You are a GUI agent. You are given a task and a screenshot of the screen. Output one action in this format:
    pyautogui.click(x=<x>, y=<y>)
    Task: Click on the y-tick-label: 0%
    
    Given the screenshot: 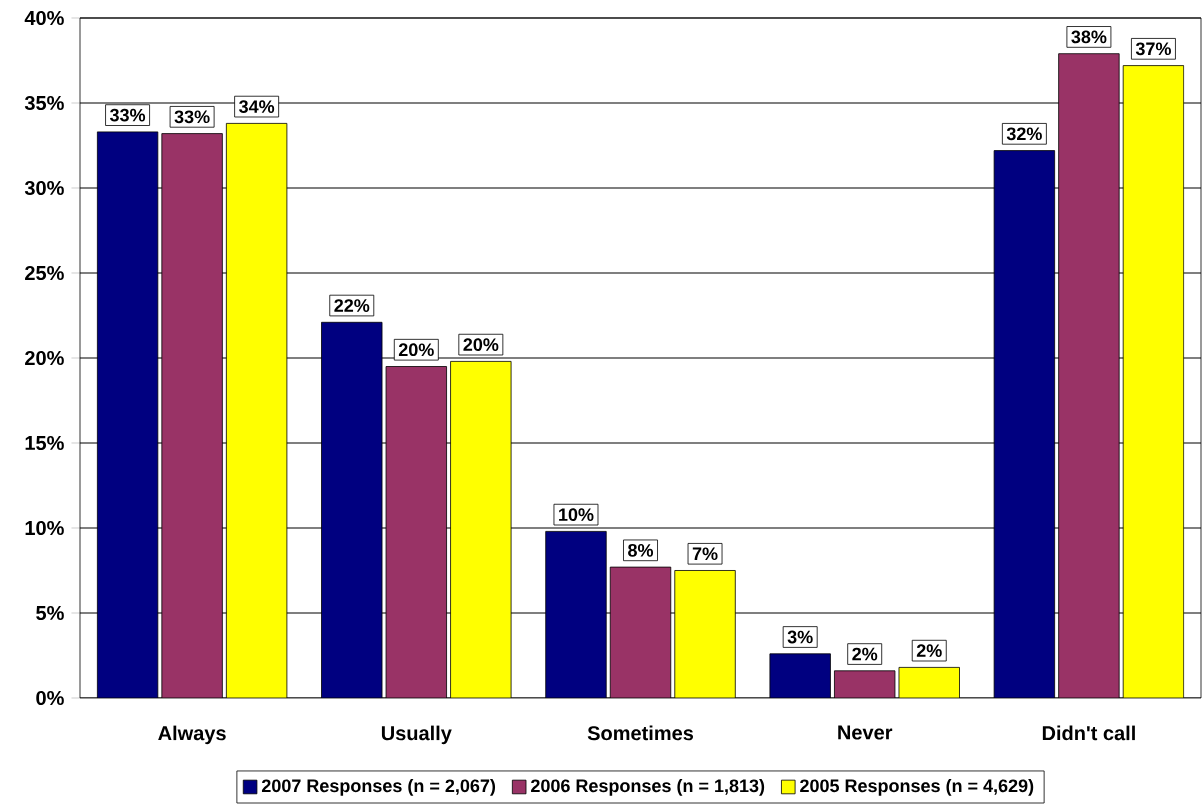 What is the action you would take?
    pyautogui.click(x=50, y=698)
    